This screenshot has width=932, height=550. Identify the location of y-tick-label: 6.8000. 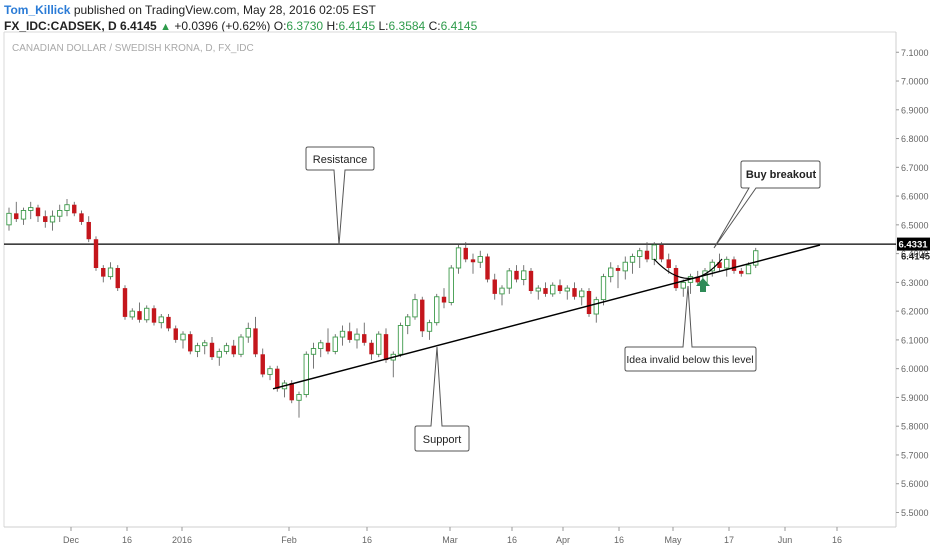
(915, 139).